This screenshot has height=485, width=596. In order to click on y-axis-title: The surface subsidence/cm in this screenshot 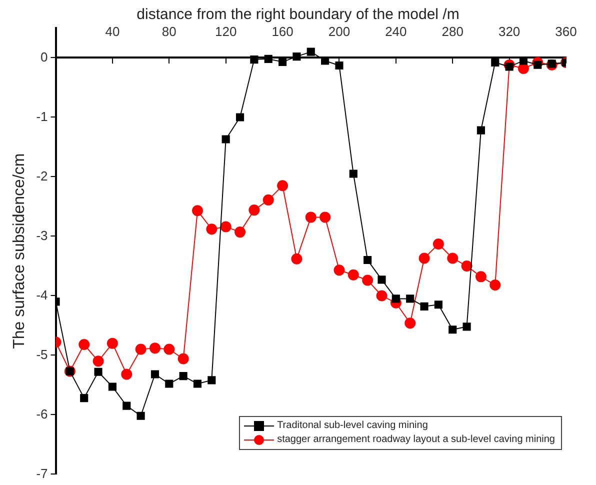, I will do `click(19, 251)`.